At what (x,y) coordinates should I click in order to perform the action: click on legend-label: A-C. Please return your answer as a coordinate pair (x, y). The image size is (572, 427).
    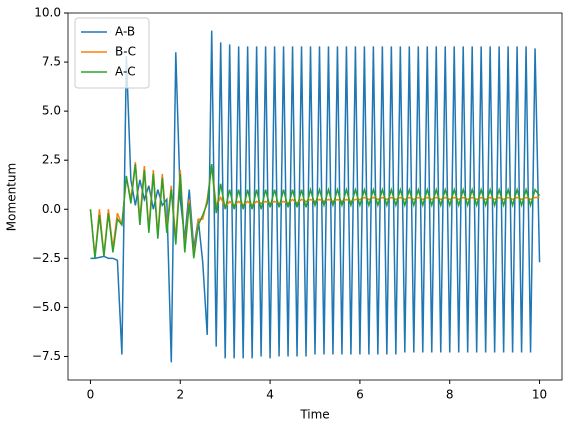
    Looking at the image, I should click on (125, 72).